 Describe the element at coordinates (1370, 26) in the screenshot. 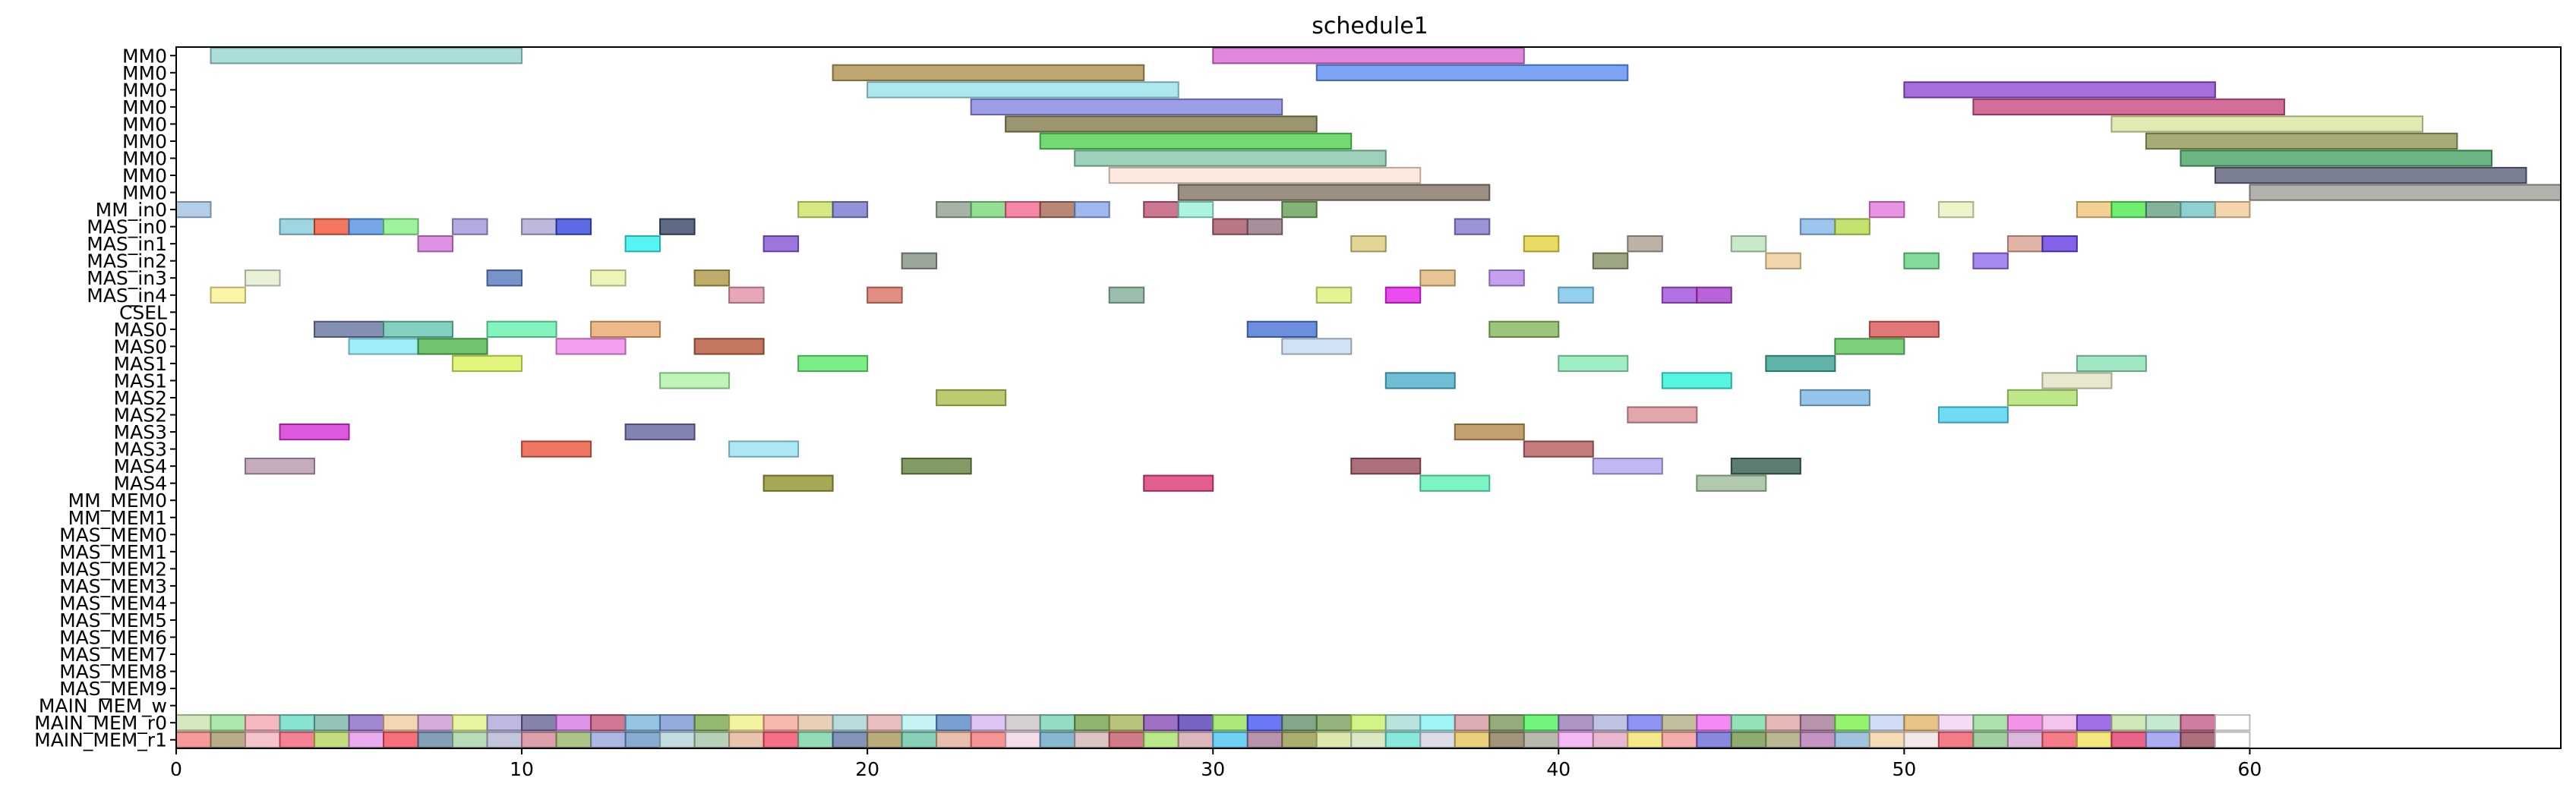

I see `chart-title: schedule1` at that location.